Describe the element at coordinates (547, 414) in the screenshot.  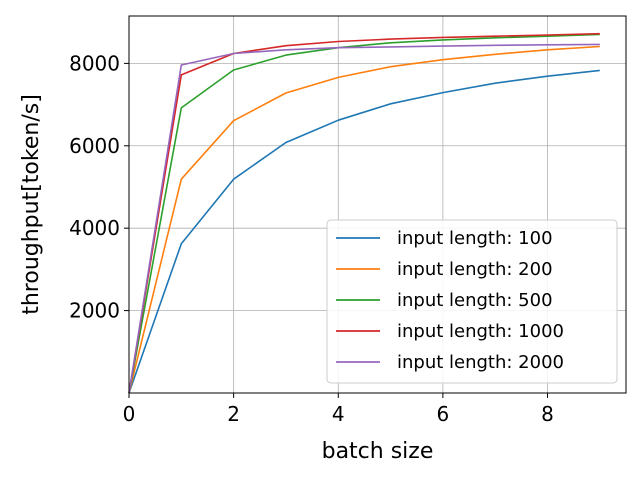
I see `x-tick-label: 8` at that location.